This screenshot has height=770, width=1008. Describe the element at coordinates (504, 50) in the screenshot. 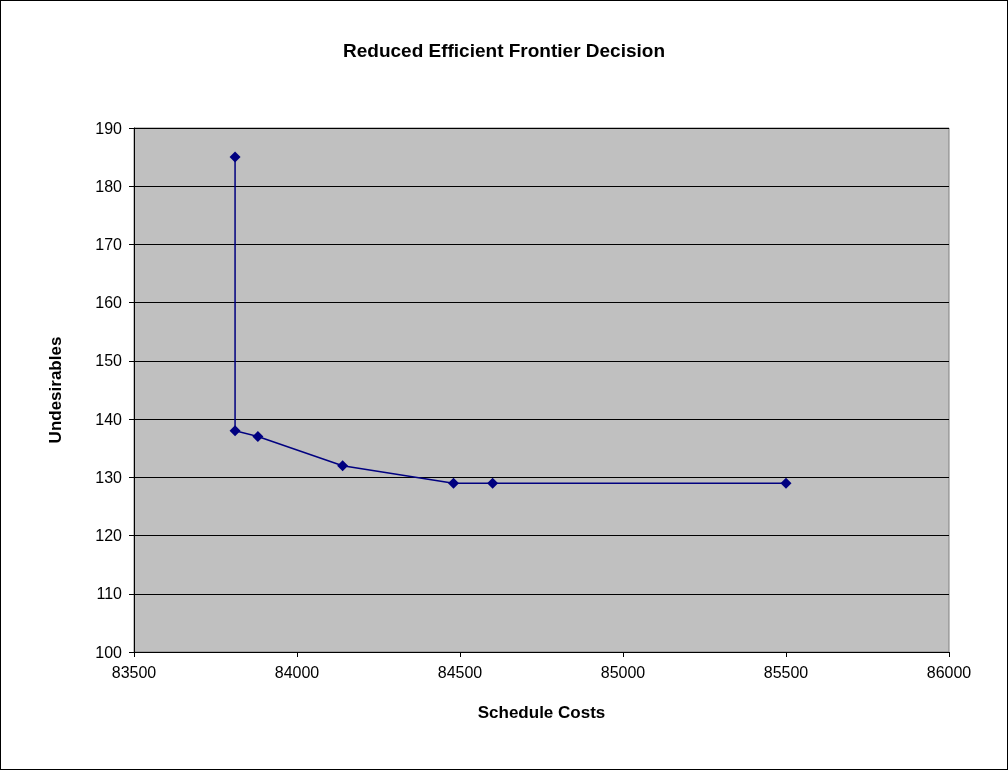

I see `chart-title: Reduced Efficient Frontier Decision` at that location.